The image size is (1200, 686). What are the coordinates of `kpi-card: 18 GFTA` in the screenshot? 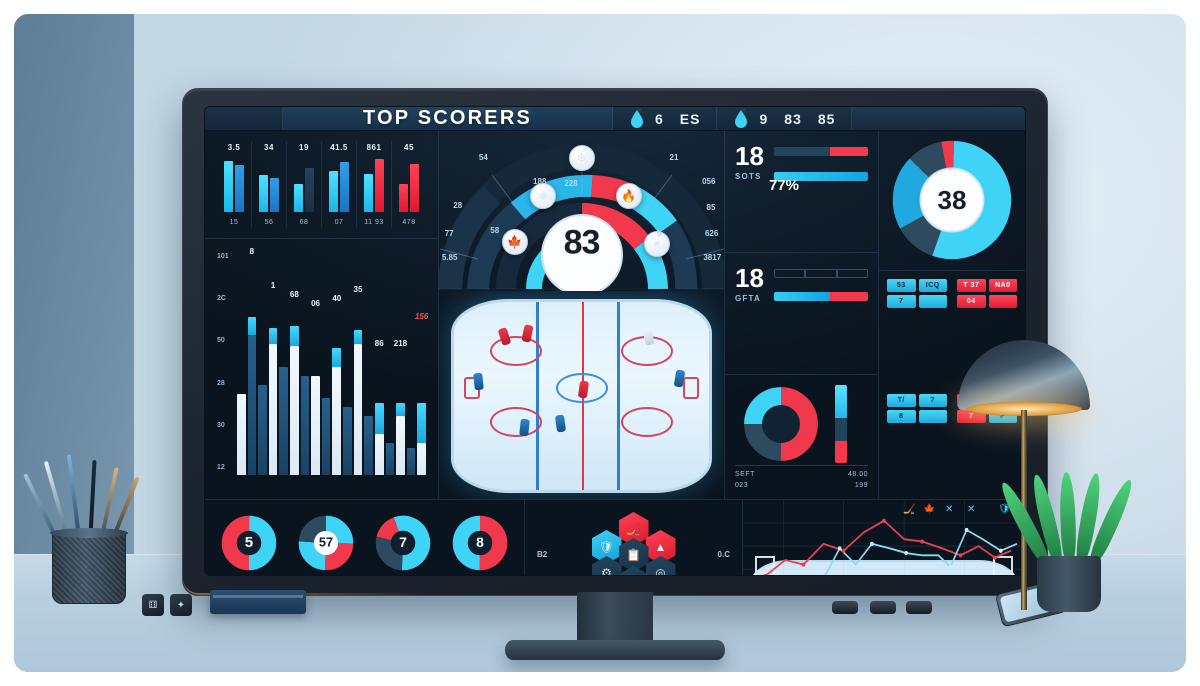 It's located at (801, 314).